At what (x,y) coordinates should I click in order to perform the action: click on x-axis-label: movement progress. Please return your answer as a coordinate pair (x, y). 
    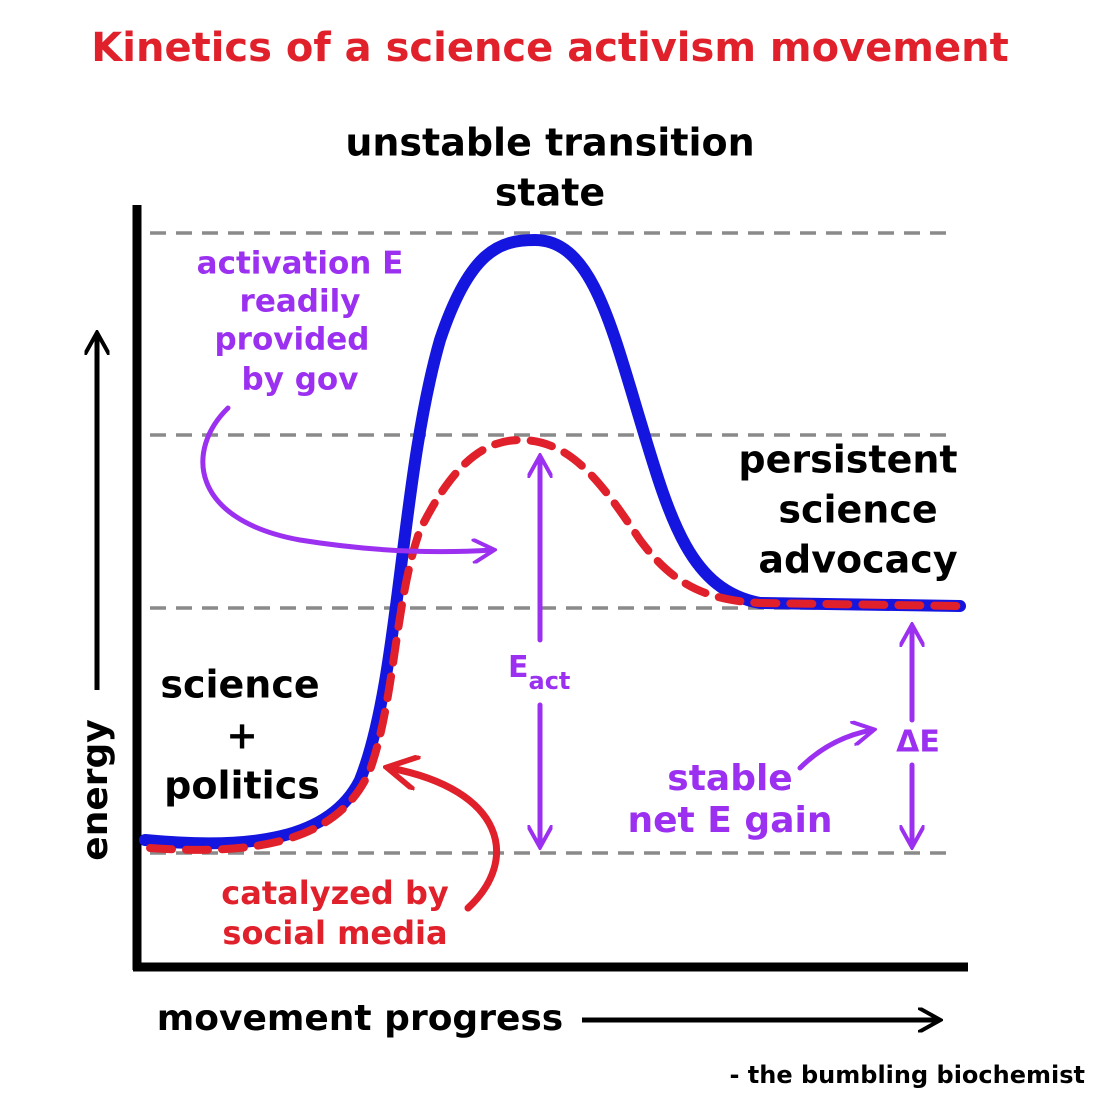
    Looking at the image, I should click on (360, 1018).